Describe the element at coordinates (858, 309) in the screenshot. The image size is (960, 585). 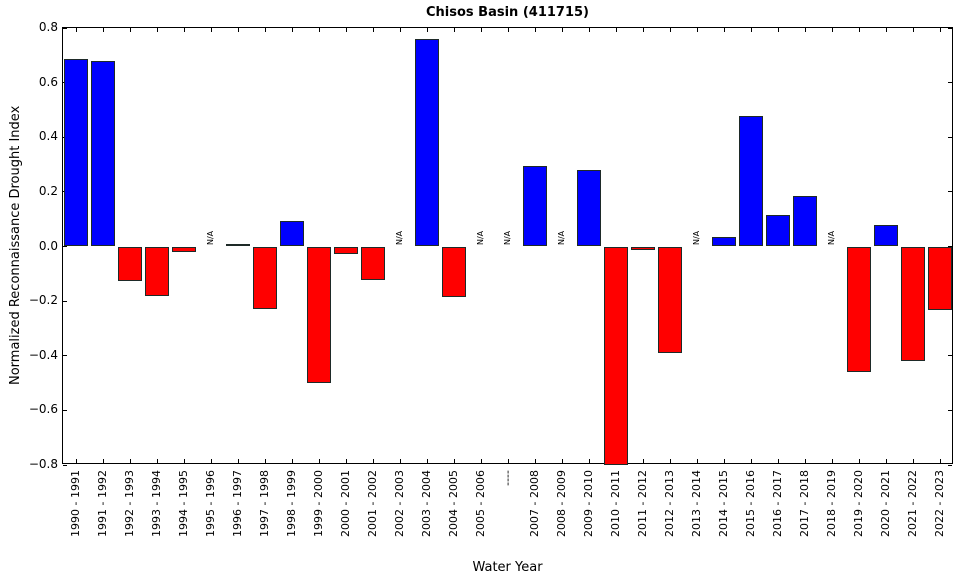
I see `bar-2019-2020` at that location.